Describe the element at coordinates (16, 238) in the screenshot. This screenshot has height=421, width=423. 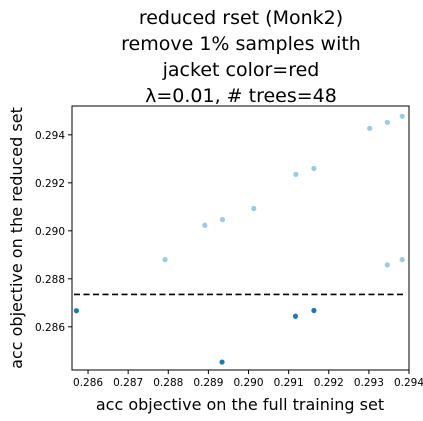
I see `y-axis-label: acc objective on the reduced set` at that location.